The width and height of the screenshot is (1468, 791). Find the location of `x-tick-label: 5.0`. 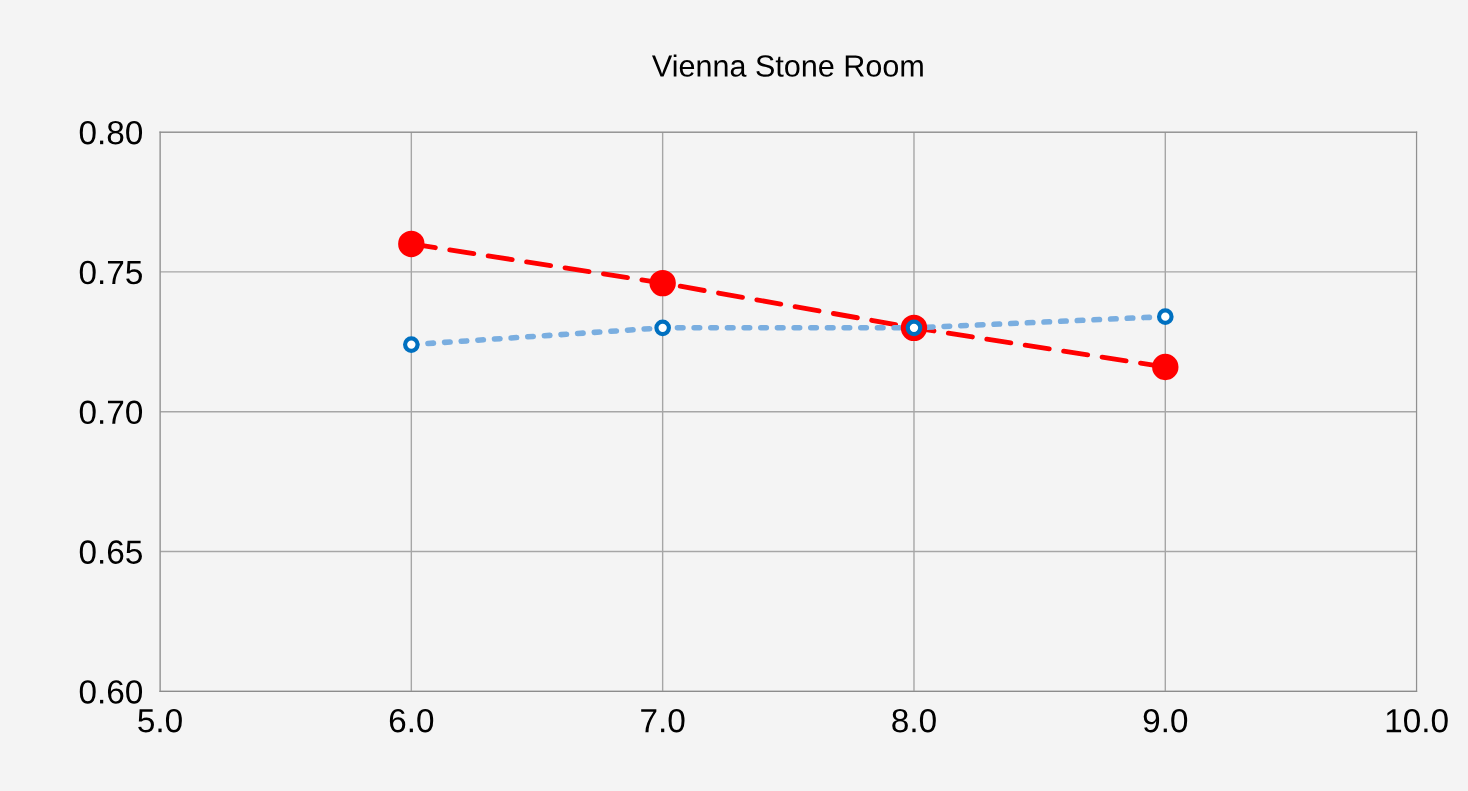

x-tick-label: 5.0 is located at coordinates (160, 720).